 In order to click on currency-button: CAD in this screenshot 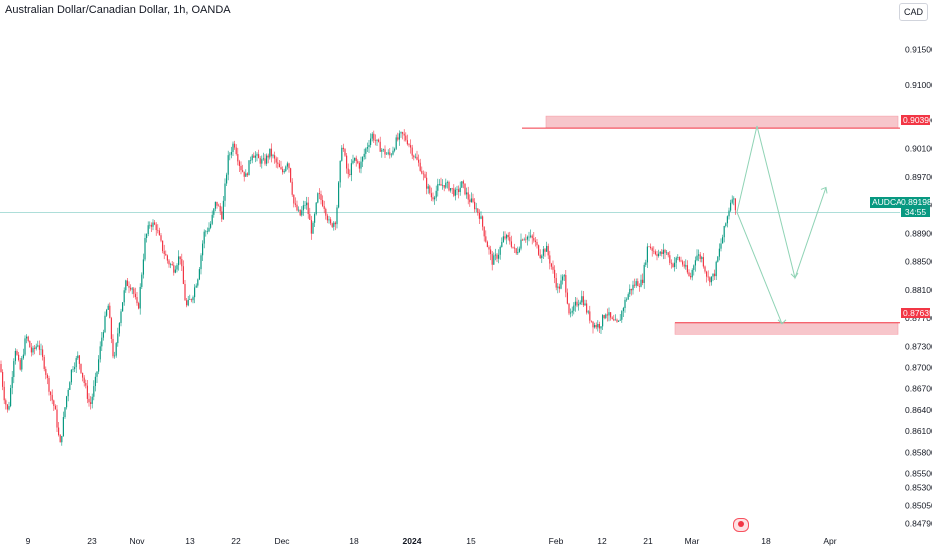, I will do `click(913, 12)`.